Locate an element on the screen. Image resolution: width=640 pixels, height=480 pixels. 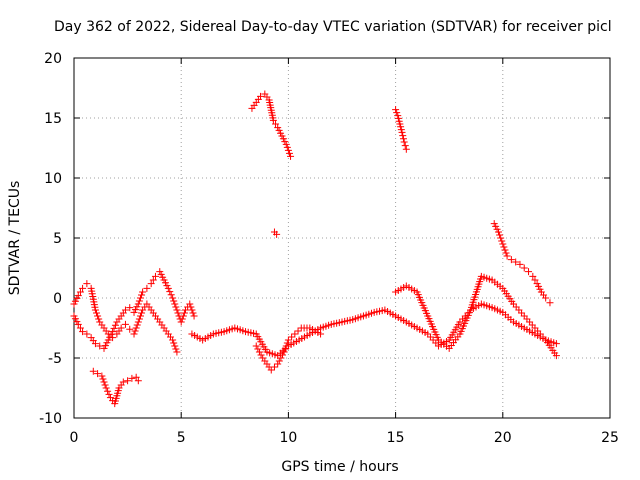
series-trace-dip is located at coordinates (288, 349).